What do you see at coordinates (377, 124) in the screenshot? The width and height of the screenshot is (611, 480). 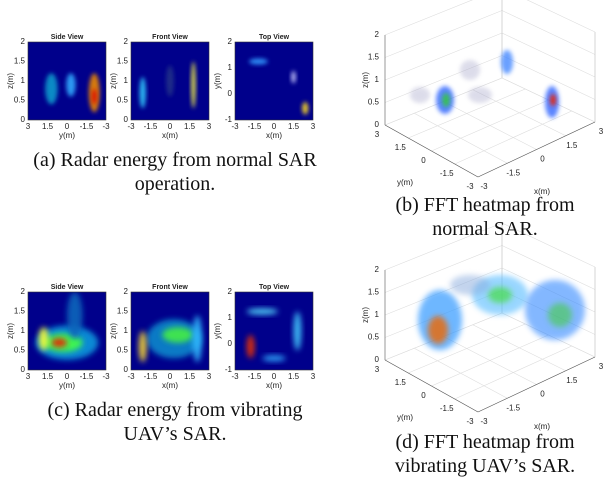 I see `z-tick-label: 0` at bounding box center [377, 124].